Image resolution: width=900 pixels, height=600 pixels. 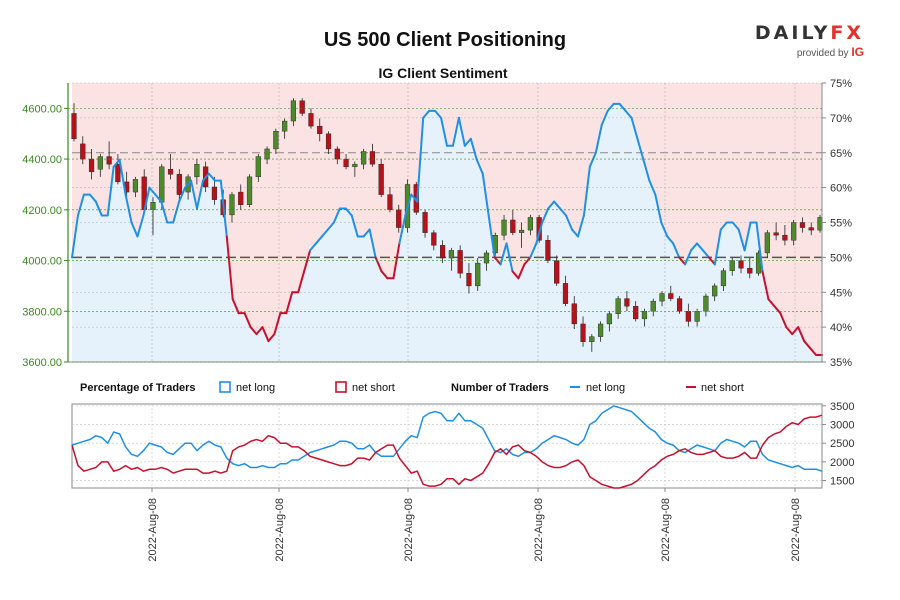 What do you see at coordinates (841, 154) in the screenshot?
I see `right-tick-label: 65%` at bounding box center [841, 154].